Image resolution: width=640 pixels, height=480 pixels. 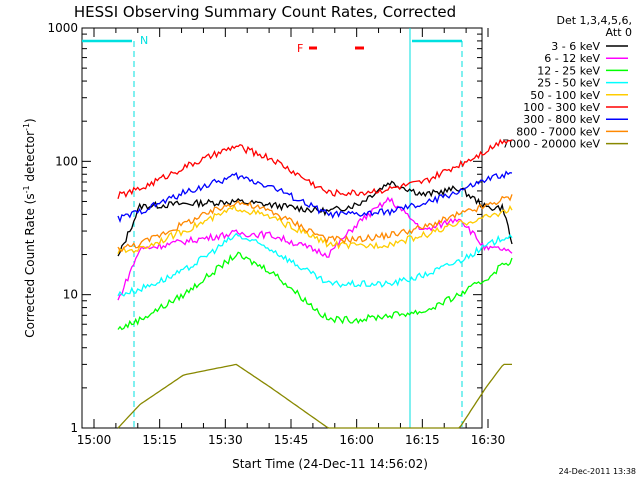 I want to click on x-tick-label: 16:30, so click(x=488, y=440).